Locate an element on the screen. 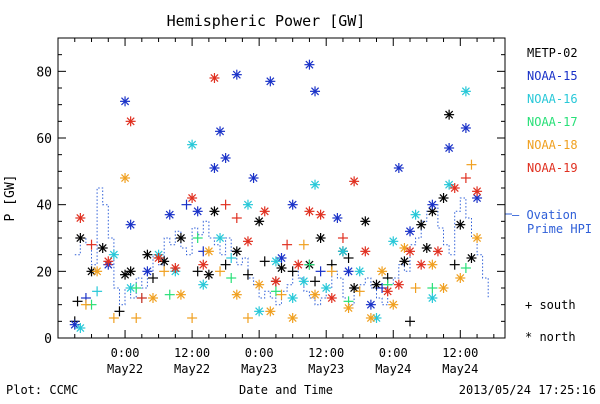 The image size is (600, 404). legend-entry-noaa-19: NOAA-19 is located at coordinates (552, 168).